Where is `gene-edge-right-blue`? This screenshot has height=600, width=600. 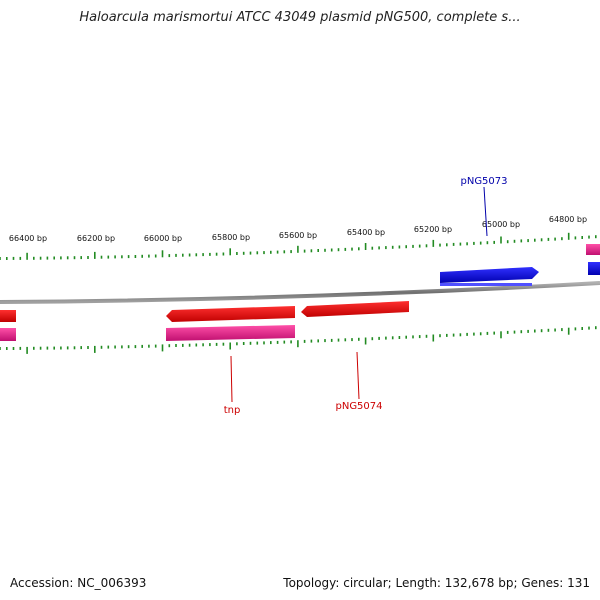
gene-edge-right-blue is located at coordinates (594, 268).